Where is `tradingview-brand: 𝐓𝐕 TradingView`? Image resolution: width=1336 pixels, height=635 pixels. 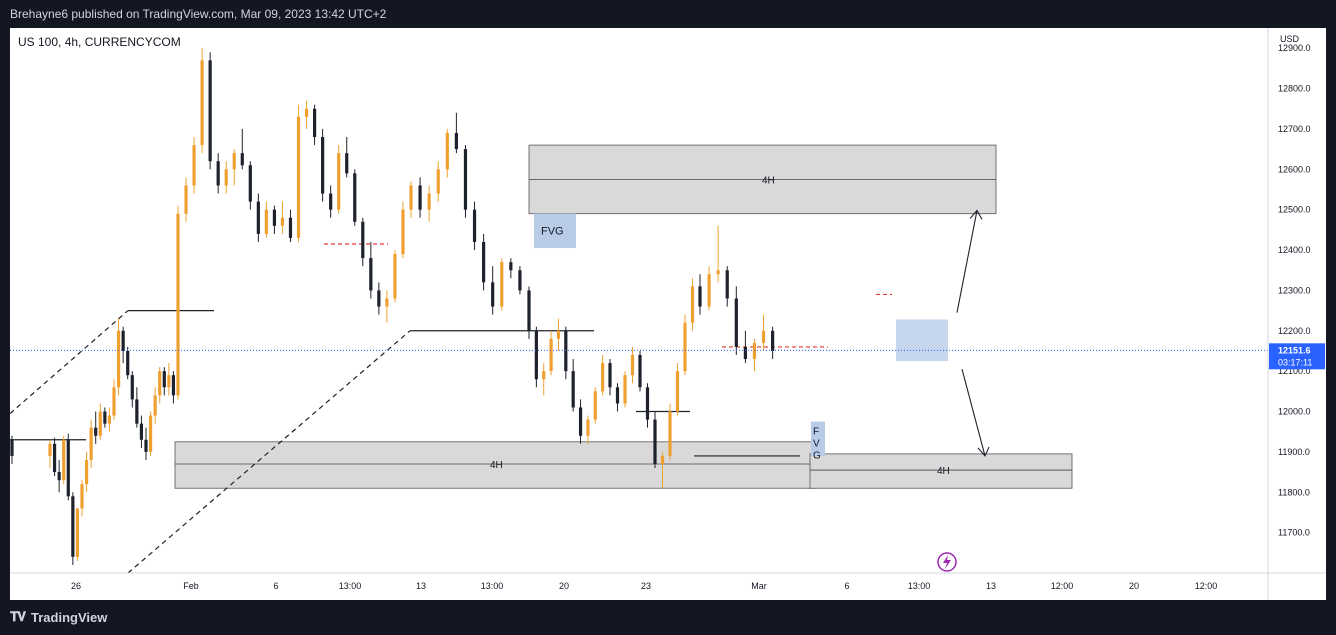
tradingview-brand: 𝐓𝐕 TradingView is located at coordinates (58, 617).